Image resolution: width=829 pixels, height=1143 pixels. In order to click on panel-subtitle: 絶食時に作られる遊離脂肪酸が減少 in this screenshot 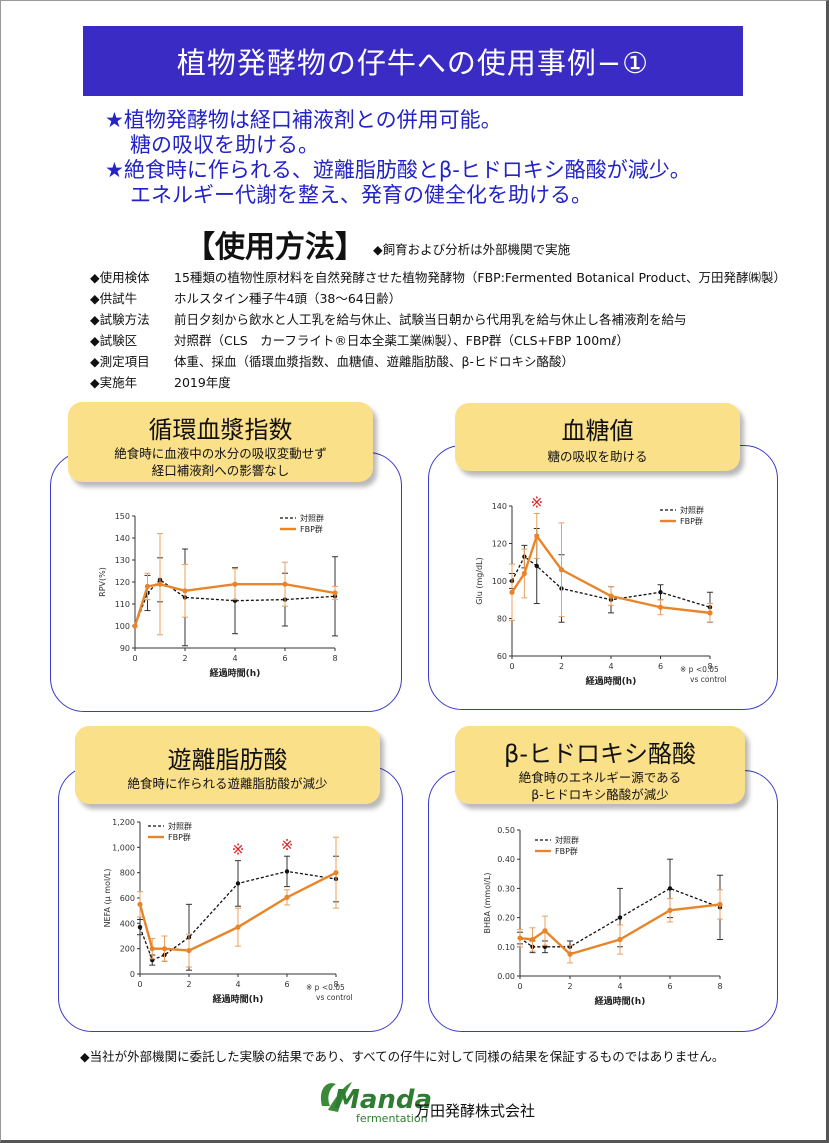, I will do `click(227, 783)`.